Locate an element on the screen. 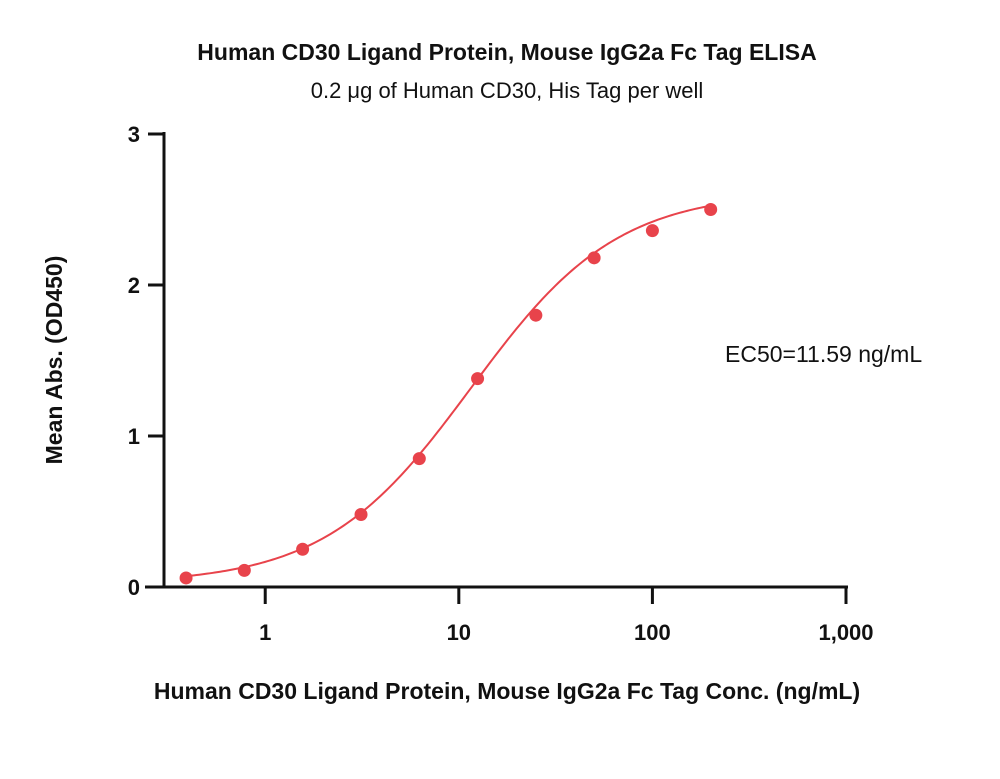 The width and height of the screenshot is (1000, 779). x-ticks: 1 10 100 1,000 is located at coordinates (566, 616).